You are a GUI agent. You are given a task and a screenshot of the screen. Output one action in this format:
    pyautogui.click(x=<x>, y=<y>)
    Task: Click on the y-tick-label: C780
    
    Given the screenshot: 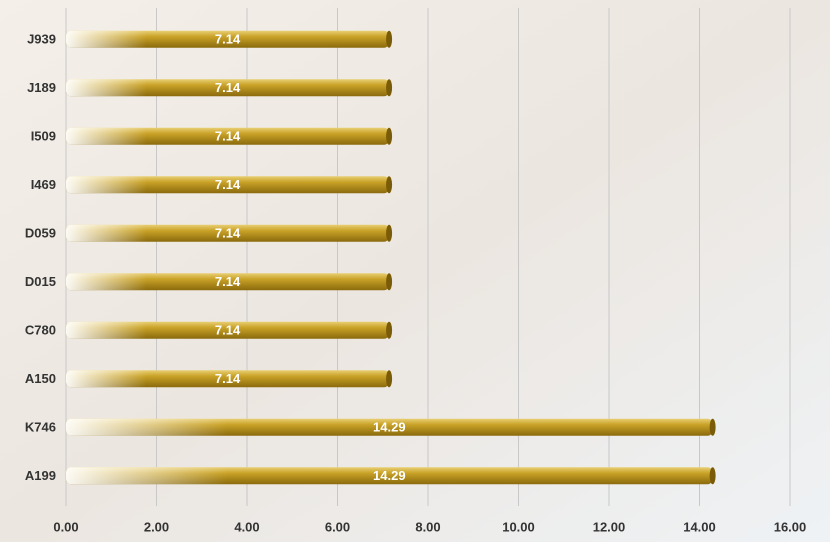 What is the action you would take?
    pyautogui.click(x=40, y=330)
    